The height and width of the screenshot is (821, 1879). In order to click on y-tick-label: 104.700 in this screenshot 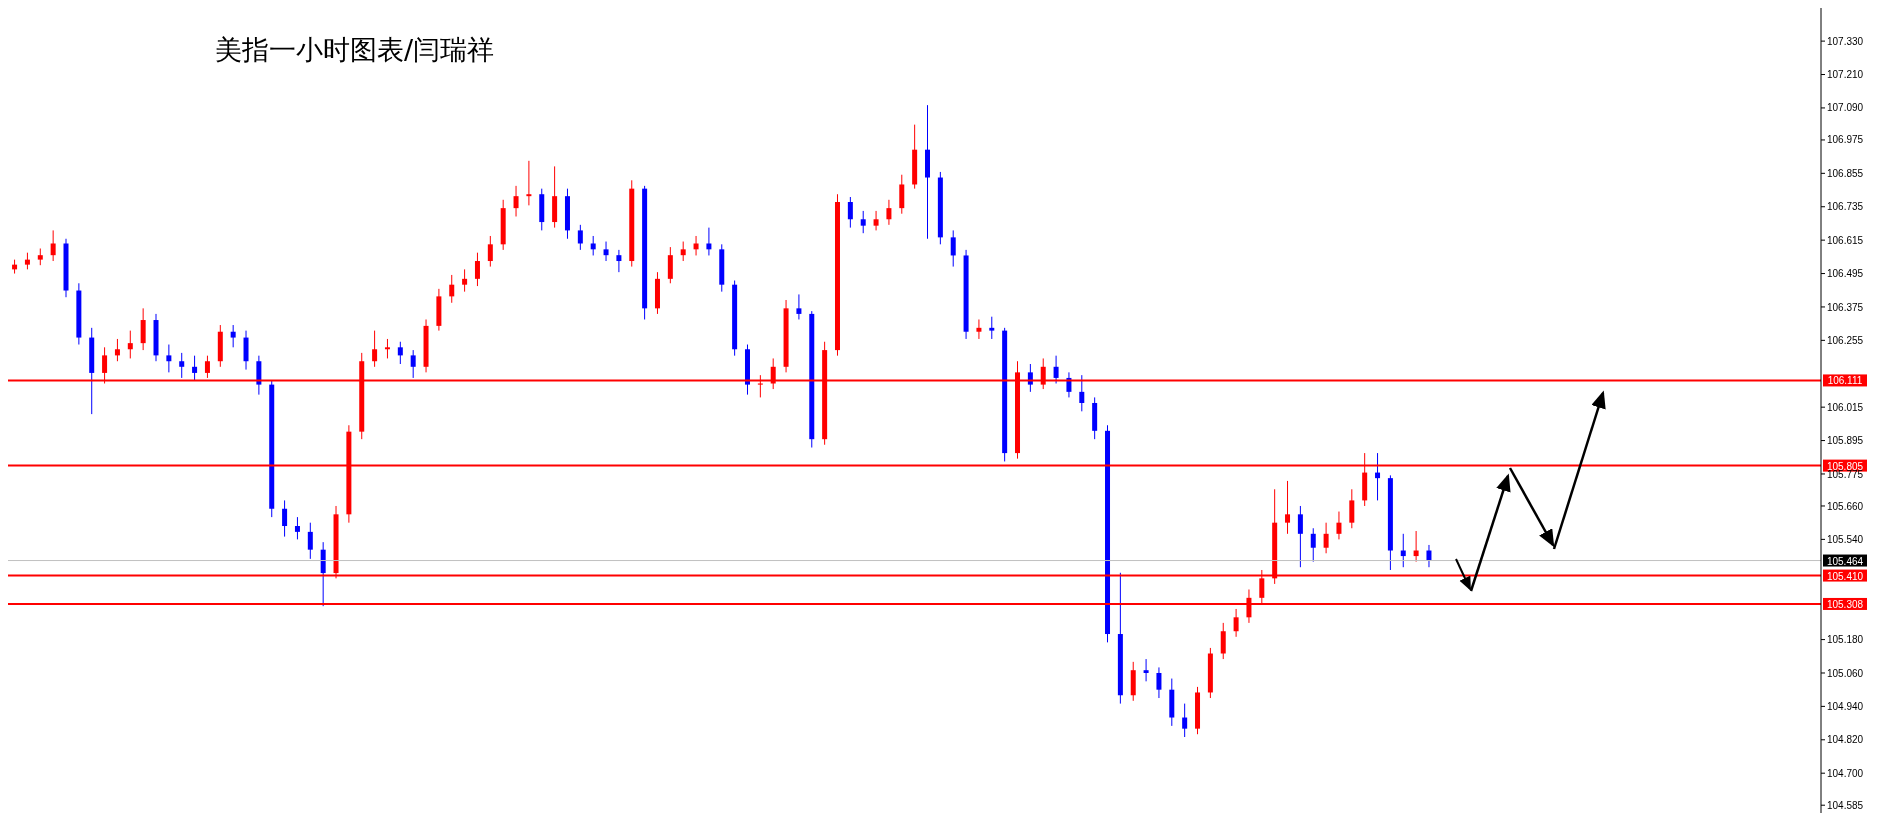, I will do `click(1845, 773)`.